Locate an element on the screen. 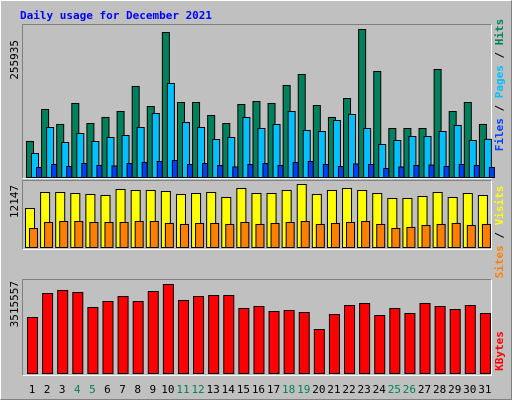 Image resolution: width=512 pixels, height=400 pixels. x-tick-label: 4 is located at coordinates (77, 389).